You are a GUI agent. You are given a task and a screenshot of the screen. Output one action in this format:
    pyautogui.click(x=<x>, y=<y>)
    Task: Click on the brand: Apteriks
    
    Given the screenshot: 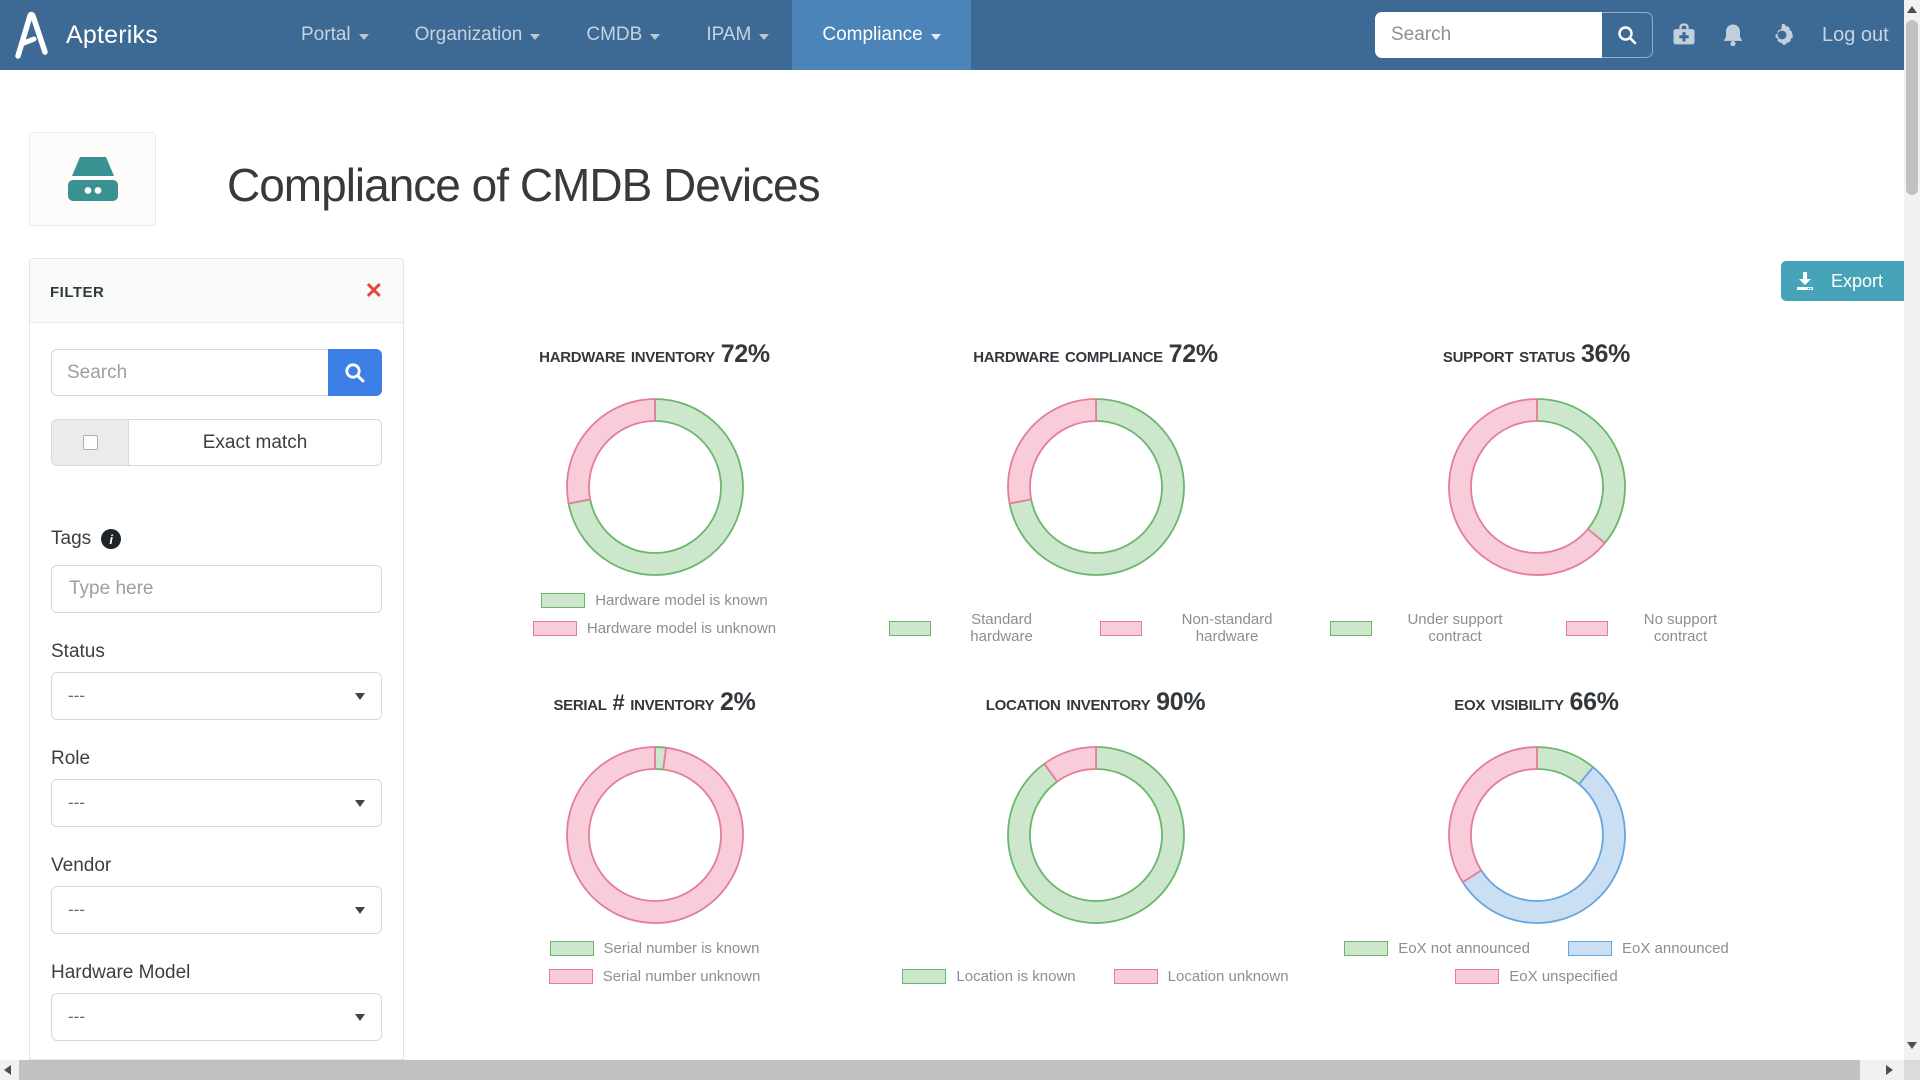 What is the action you would take?
    pyautogui.click(x=84, y=35)
    